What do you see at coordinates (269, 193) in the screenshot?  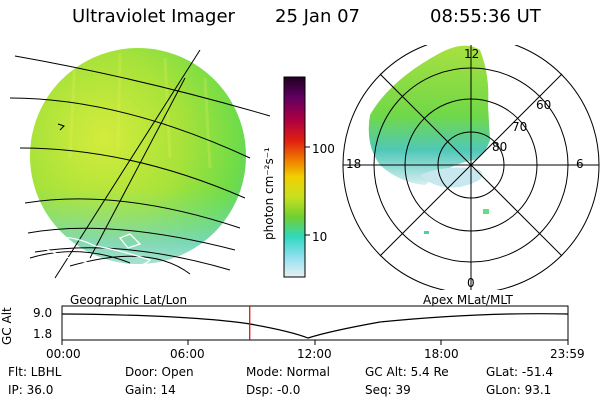 I see `colorbar-unit-label: photon cm⁻²s⁻¹` at bounding box center [269, 193].